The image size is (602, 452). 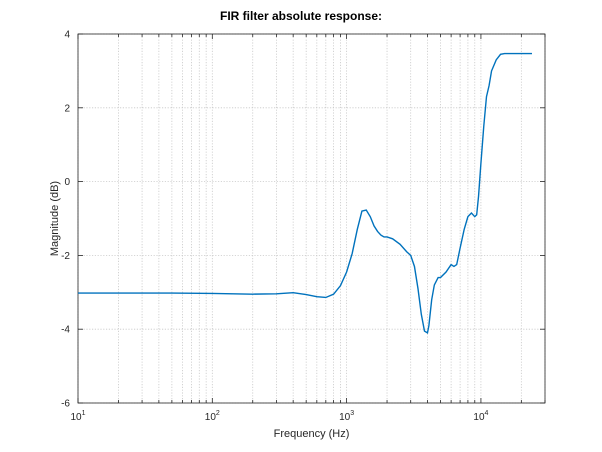 I want to click on chart-title: FIR filter absolute response:, so click(x=301, y=16).